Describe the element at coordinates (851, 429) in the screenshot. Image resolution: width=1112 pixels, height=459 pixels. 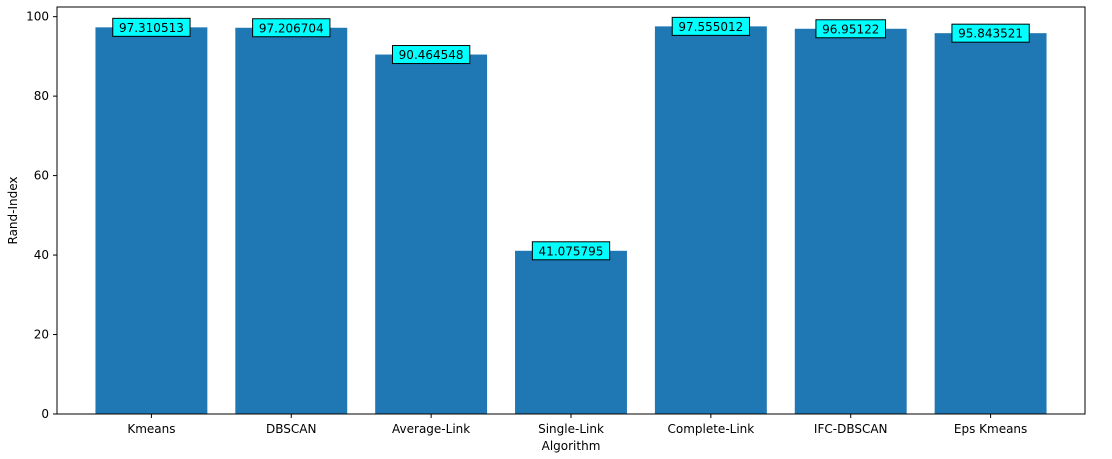
I see `x-tick-label: IFC-DBSCAN` at that location.